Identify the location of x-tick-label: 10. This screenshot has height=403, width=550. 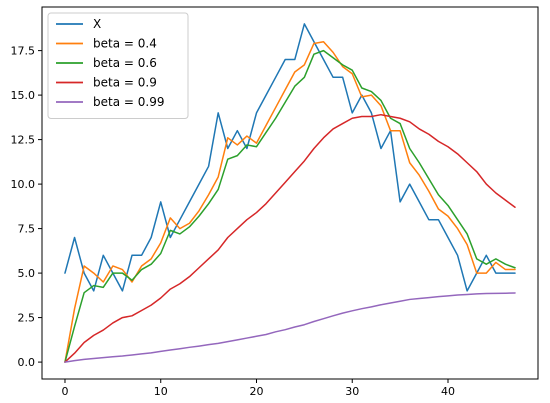
(161, 391).